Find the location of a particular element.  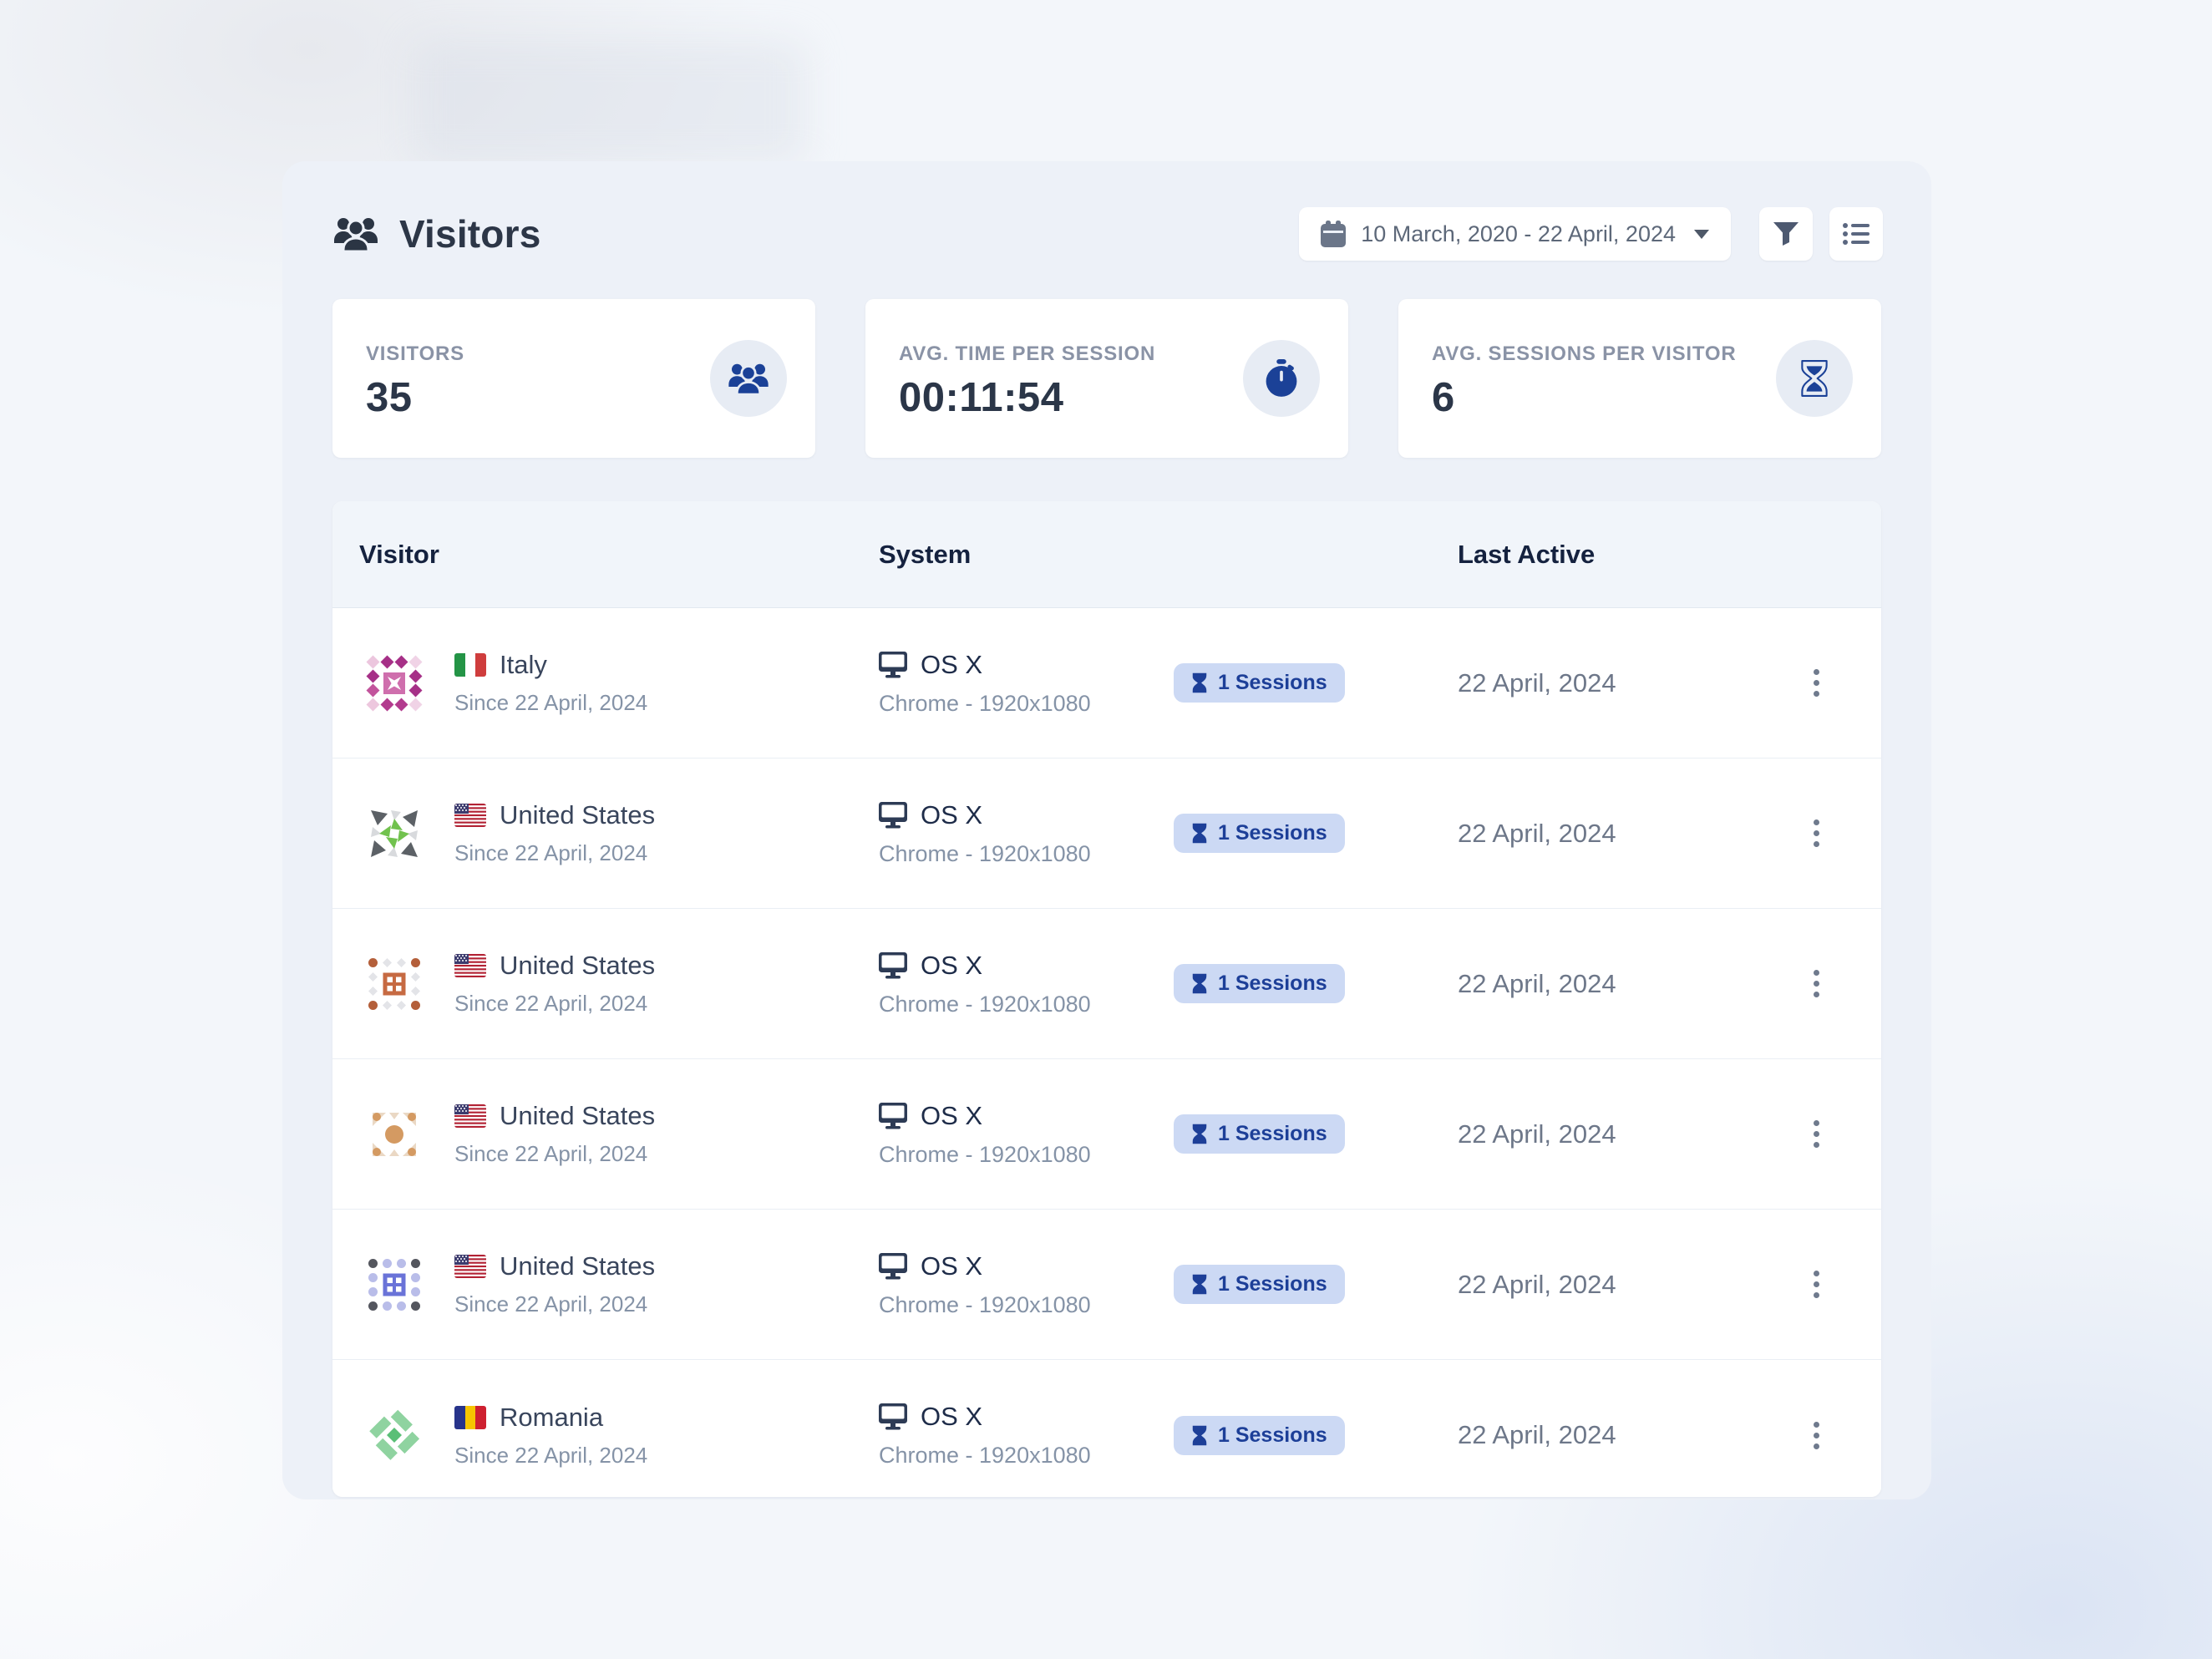

filter-button is located at coordinates (1786, 234).